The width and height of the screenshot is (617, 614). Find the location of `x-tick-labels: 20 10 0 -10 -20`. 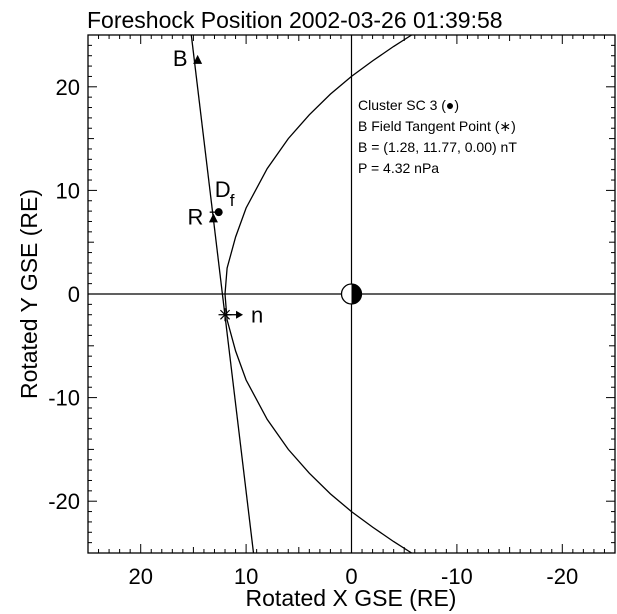

x-tick-labels: 20 10 0 -10 -20 is located at coordinates (353, 576).